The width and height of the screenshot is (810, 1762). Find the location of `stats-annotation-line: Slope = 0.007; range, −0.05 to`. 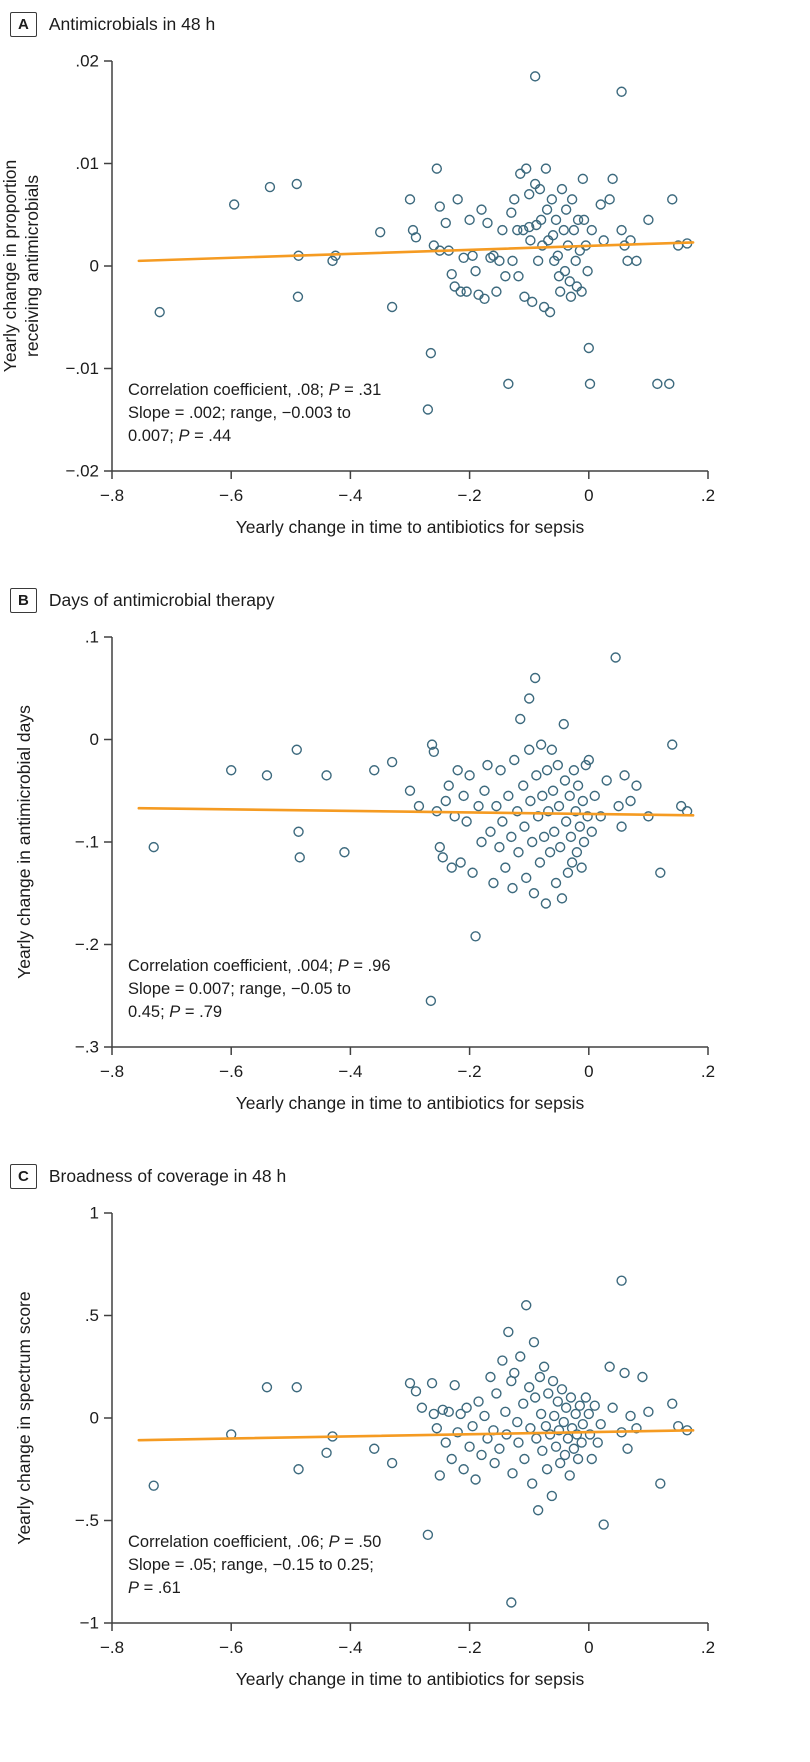

stats-annotation-line: Slope = 0.007; range, −0.05 to is located at coordinates (239, 989).